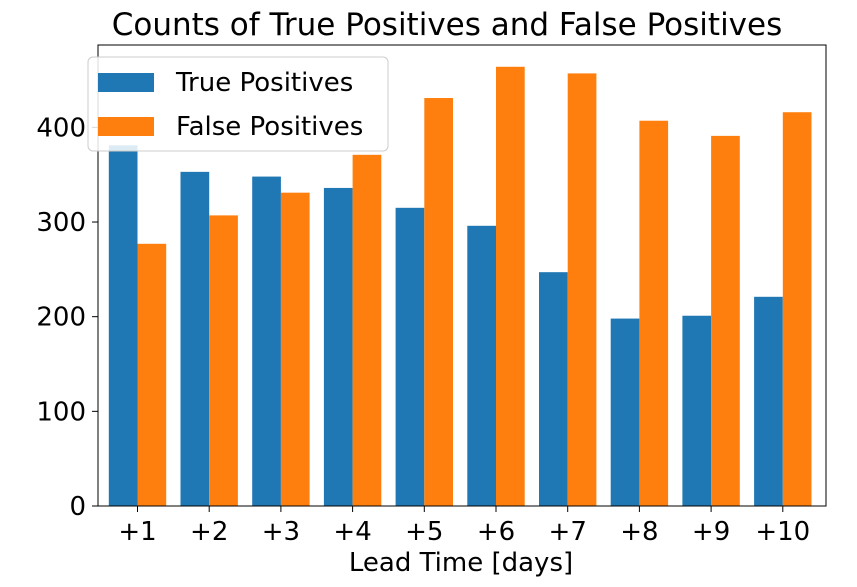 This screenshot has height=587, width=857. What do you see at coordinates (126, 126) in the screenshot?
I see `legend-swatch-false-positives` at bounding box center [126, 126].